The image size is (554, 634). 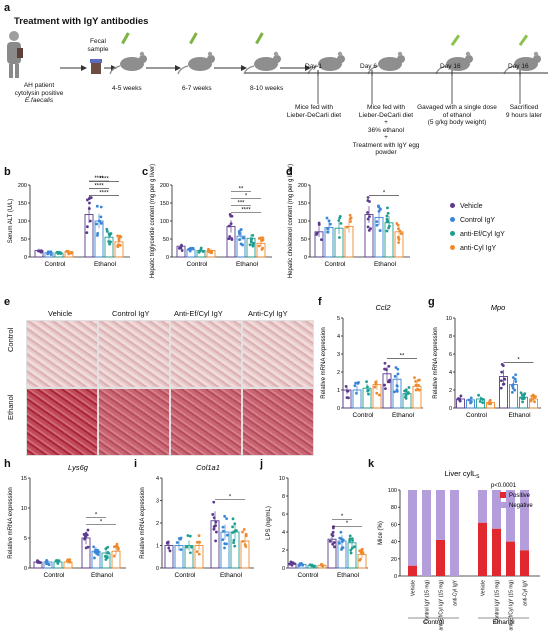 What do you see at coordinates (457, 122) in the screenshot?
I see `desc3-line: (5 g/kg body weight)` at bounding box center [457, 122].